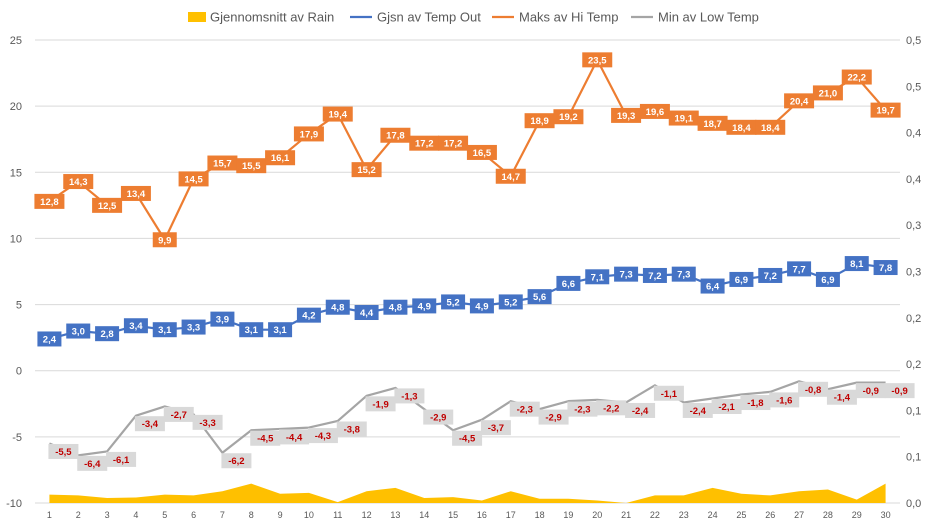  I want to click on data-label: 12,8, so click(49, 202).